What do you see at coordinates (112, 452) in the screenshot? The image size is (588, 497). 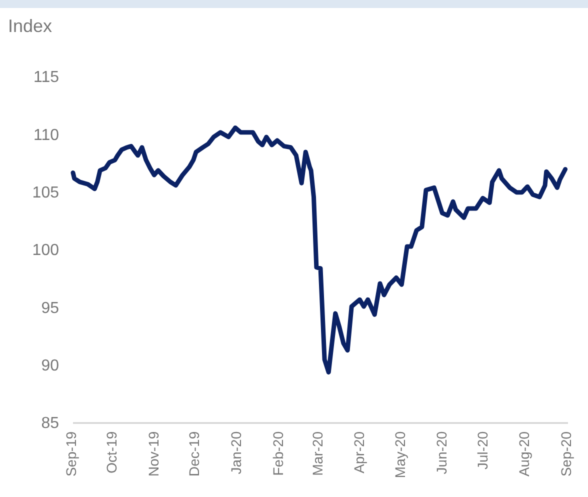 I see `x-tick-label: Oct-19` at bounding box center [112, 452].